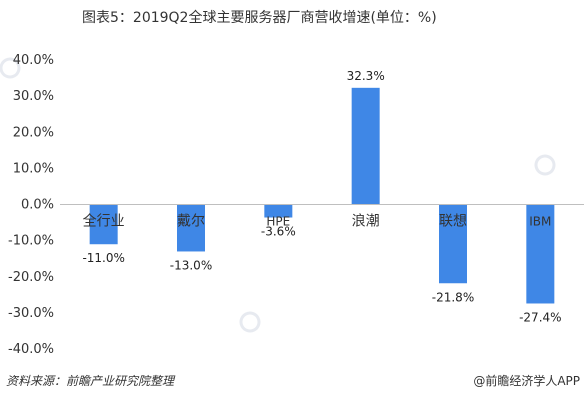 Image resolution: width=584 pixels, height=403 pixels. I want to click on category-label: HPE, so click(278, 222).